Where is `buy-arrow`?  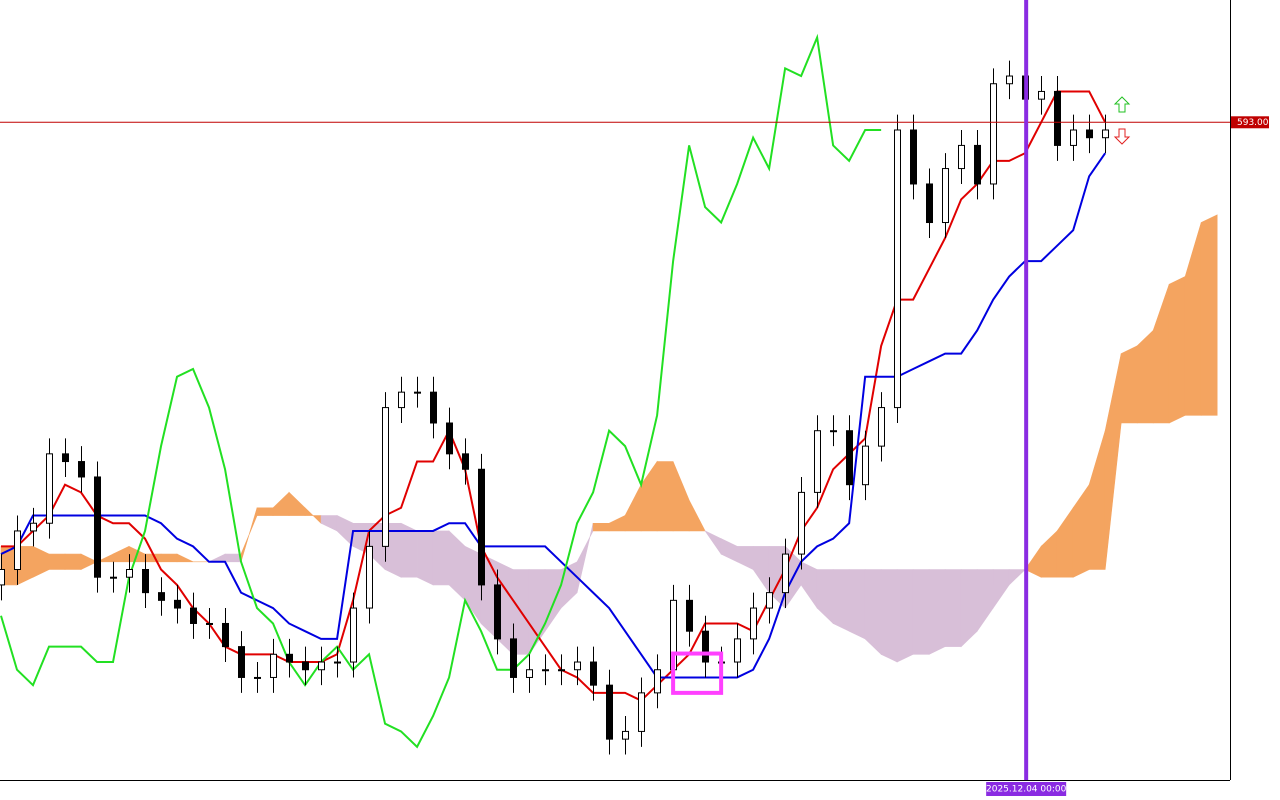 buy-arrow is located at coordinates (1122, 104).